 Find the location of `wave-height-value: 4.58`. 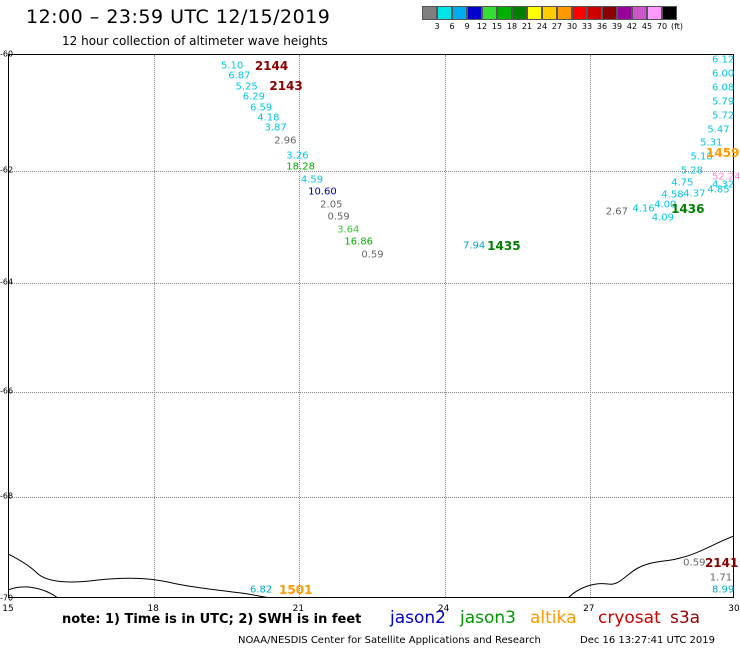

wave-height-value: 4.58 is located at coordinates (672, 195).